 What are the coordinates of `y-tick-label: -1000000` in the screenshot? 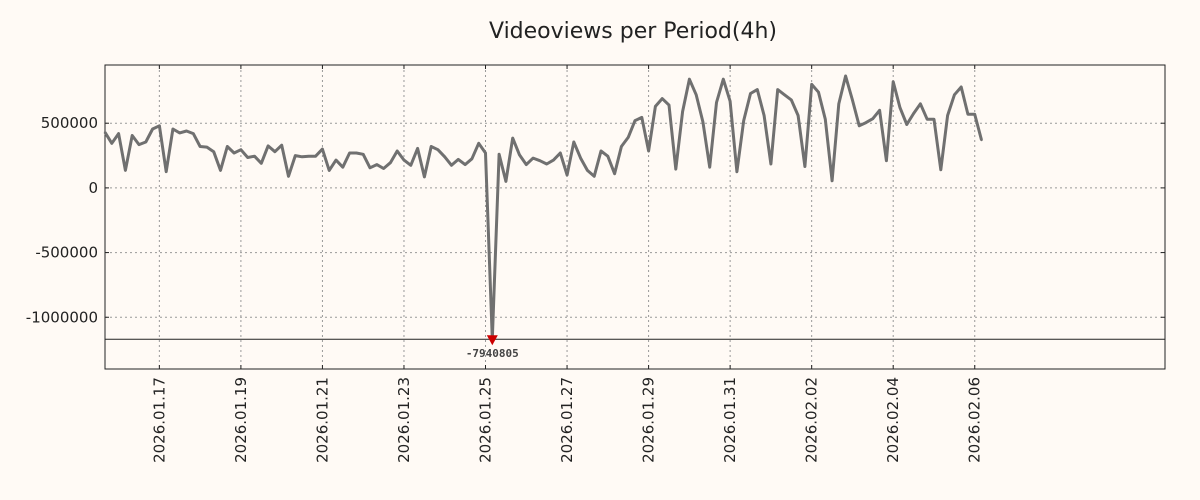 It's located at (62, 317).